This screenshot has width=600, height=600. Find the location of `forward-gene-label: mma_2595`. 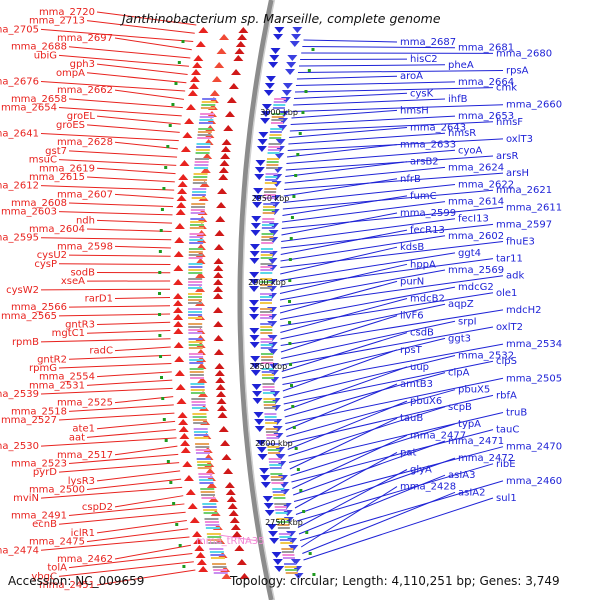

forward-gene-label: mma_2595 is located at coordinates (19, 238).